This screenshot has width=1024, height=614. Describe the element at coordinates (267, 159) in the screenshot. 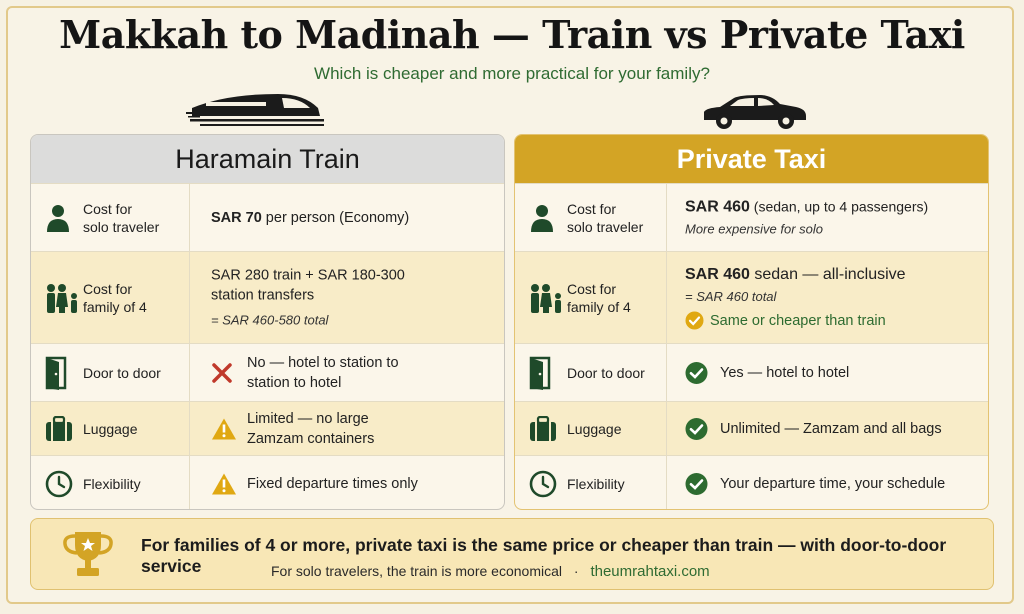

I see `train-panel-heading: Haramain Train` at that location.